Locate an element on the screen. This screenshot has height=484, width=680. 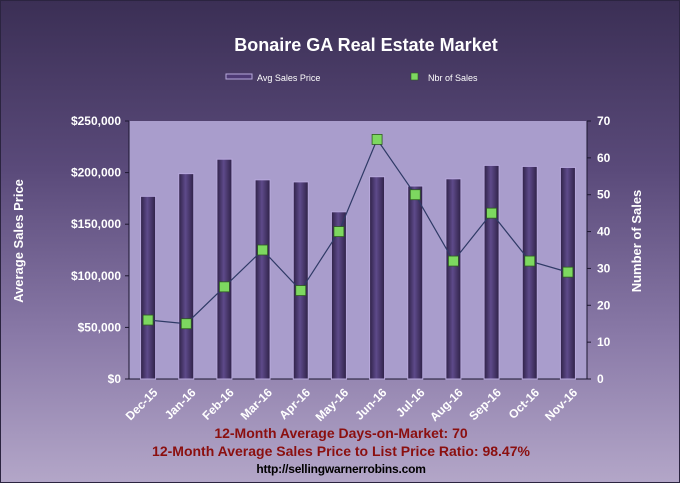
y-tick-label: $150,000 is located at coordinates (96, 224).